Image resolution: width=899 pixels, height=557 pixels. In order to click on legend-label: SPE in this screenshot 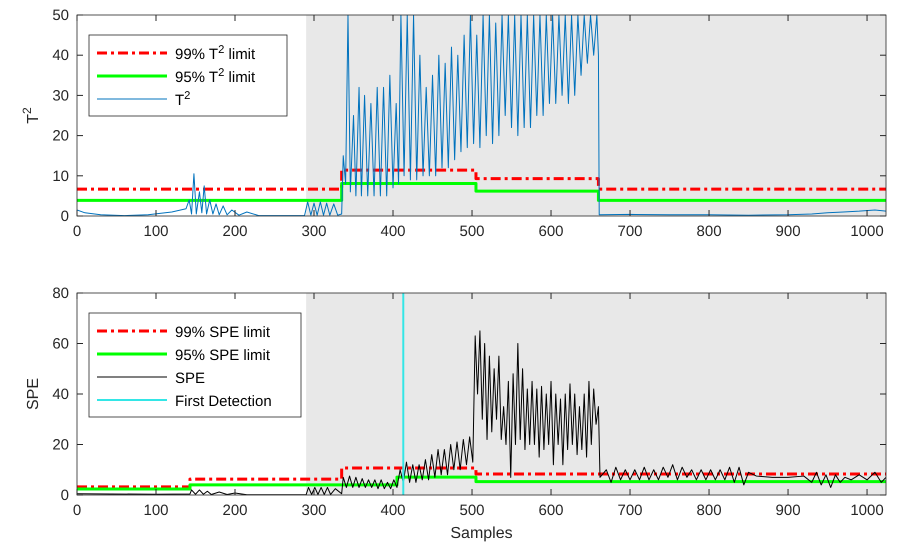, I will do `click(190, 378)`.